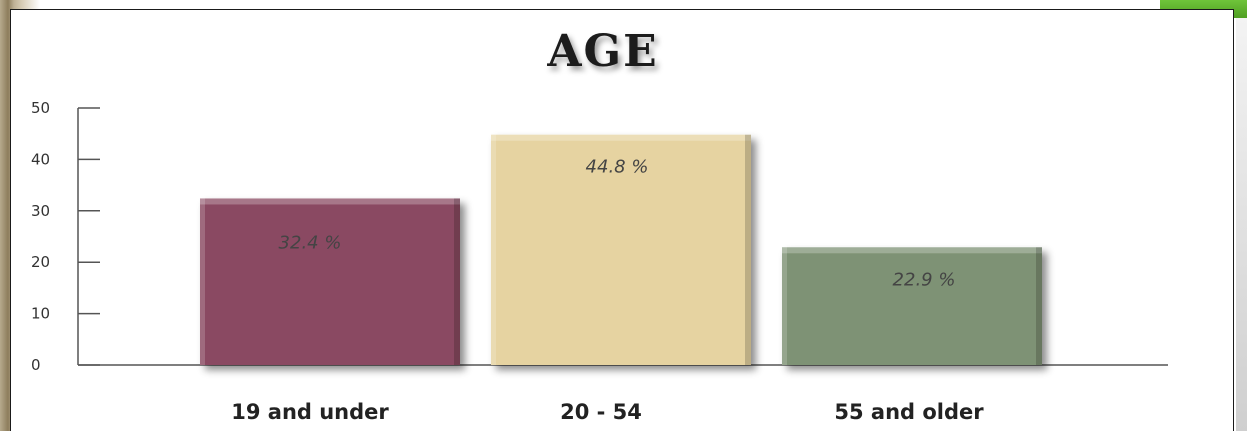  I want to click on y-tick-label: 50, so click(40, 108).